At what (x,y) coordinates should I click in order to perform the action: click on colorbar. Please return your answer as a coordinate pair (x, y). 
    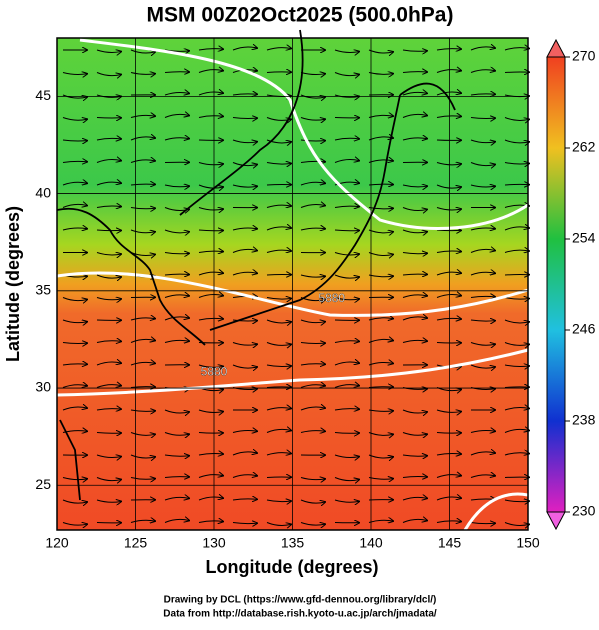
    Looking at the image, I should click on (556, 284).